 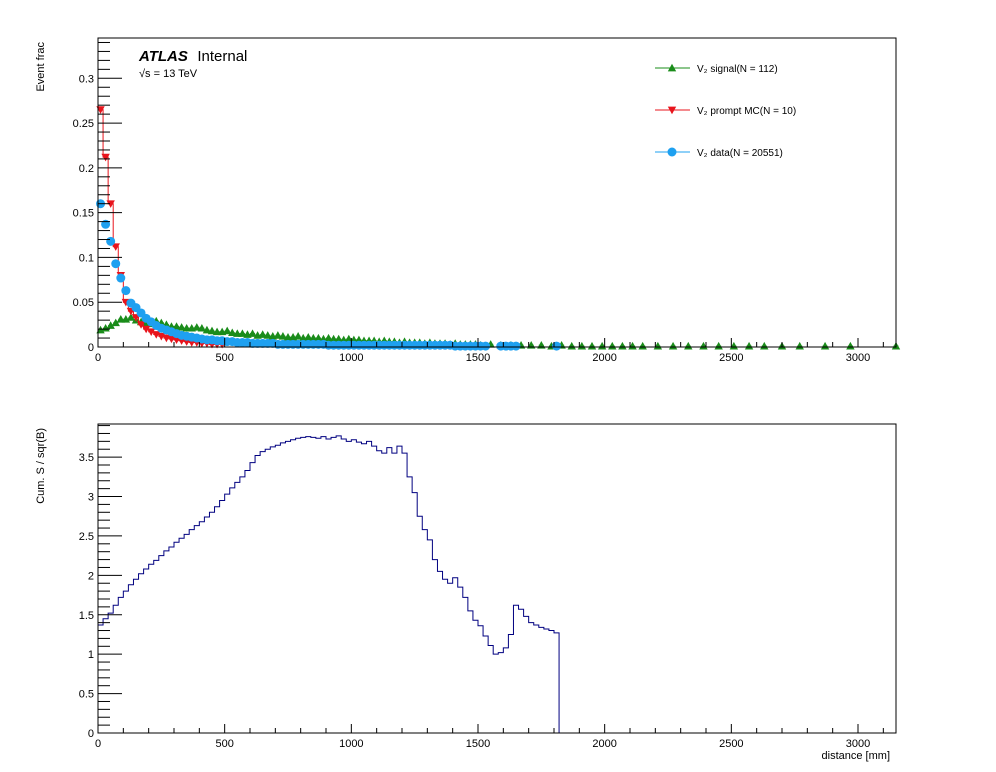 What do you see at coordinates (41, 67) in the screenshot?
I see `top-y-axis-title: Event frac` at bounding box center [41, 67].